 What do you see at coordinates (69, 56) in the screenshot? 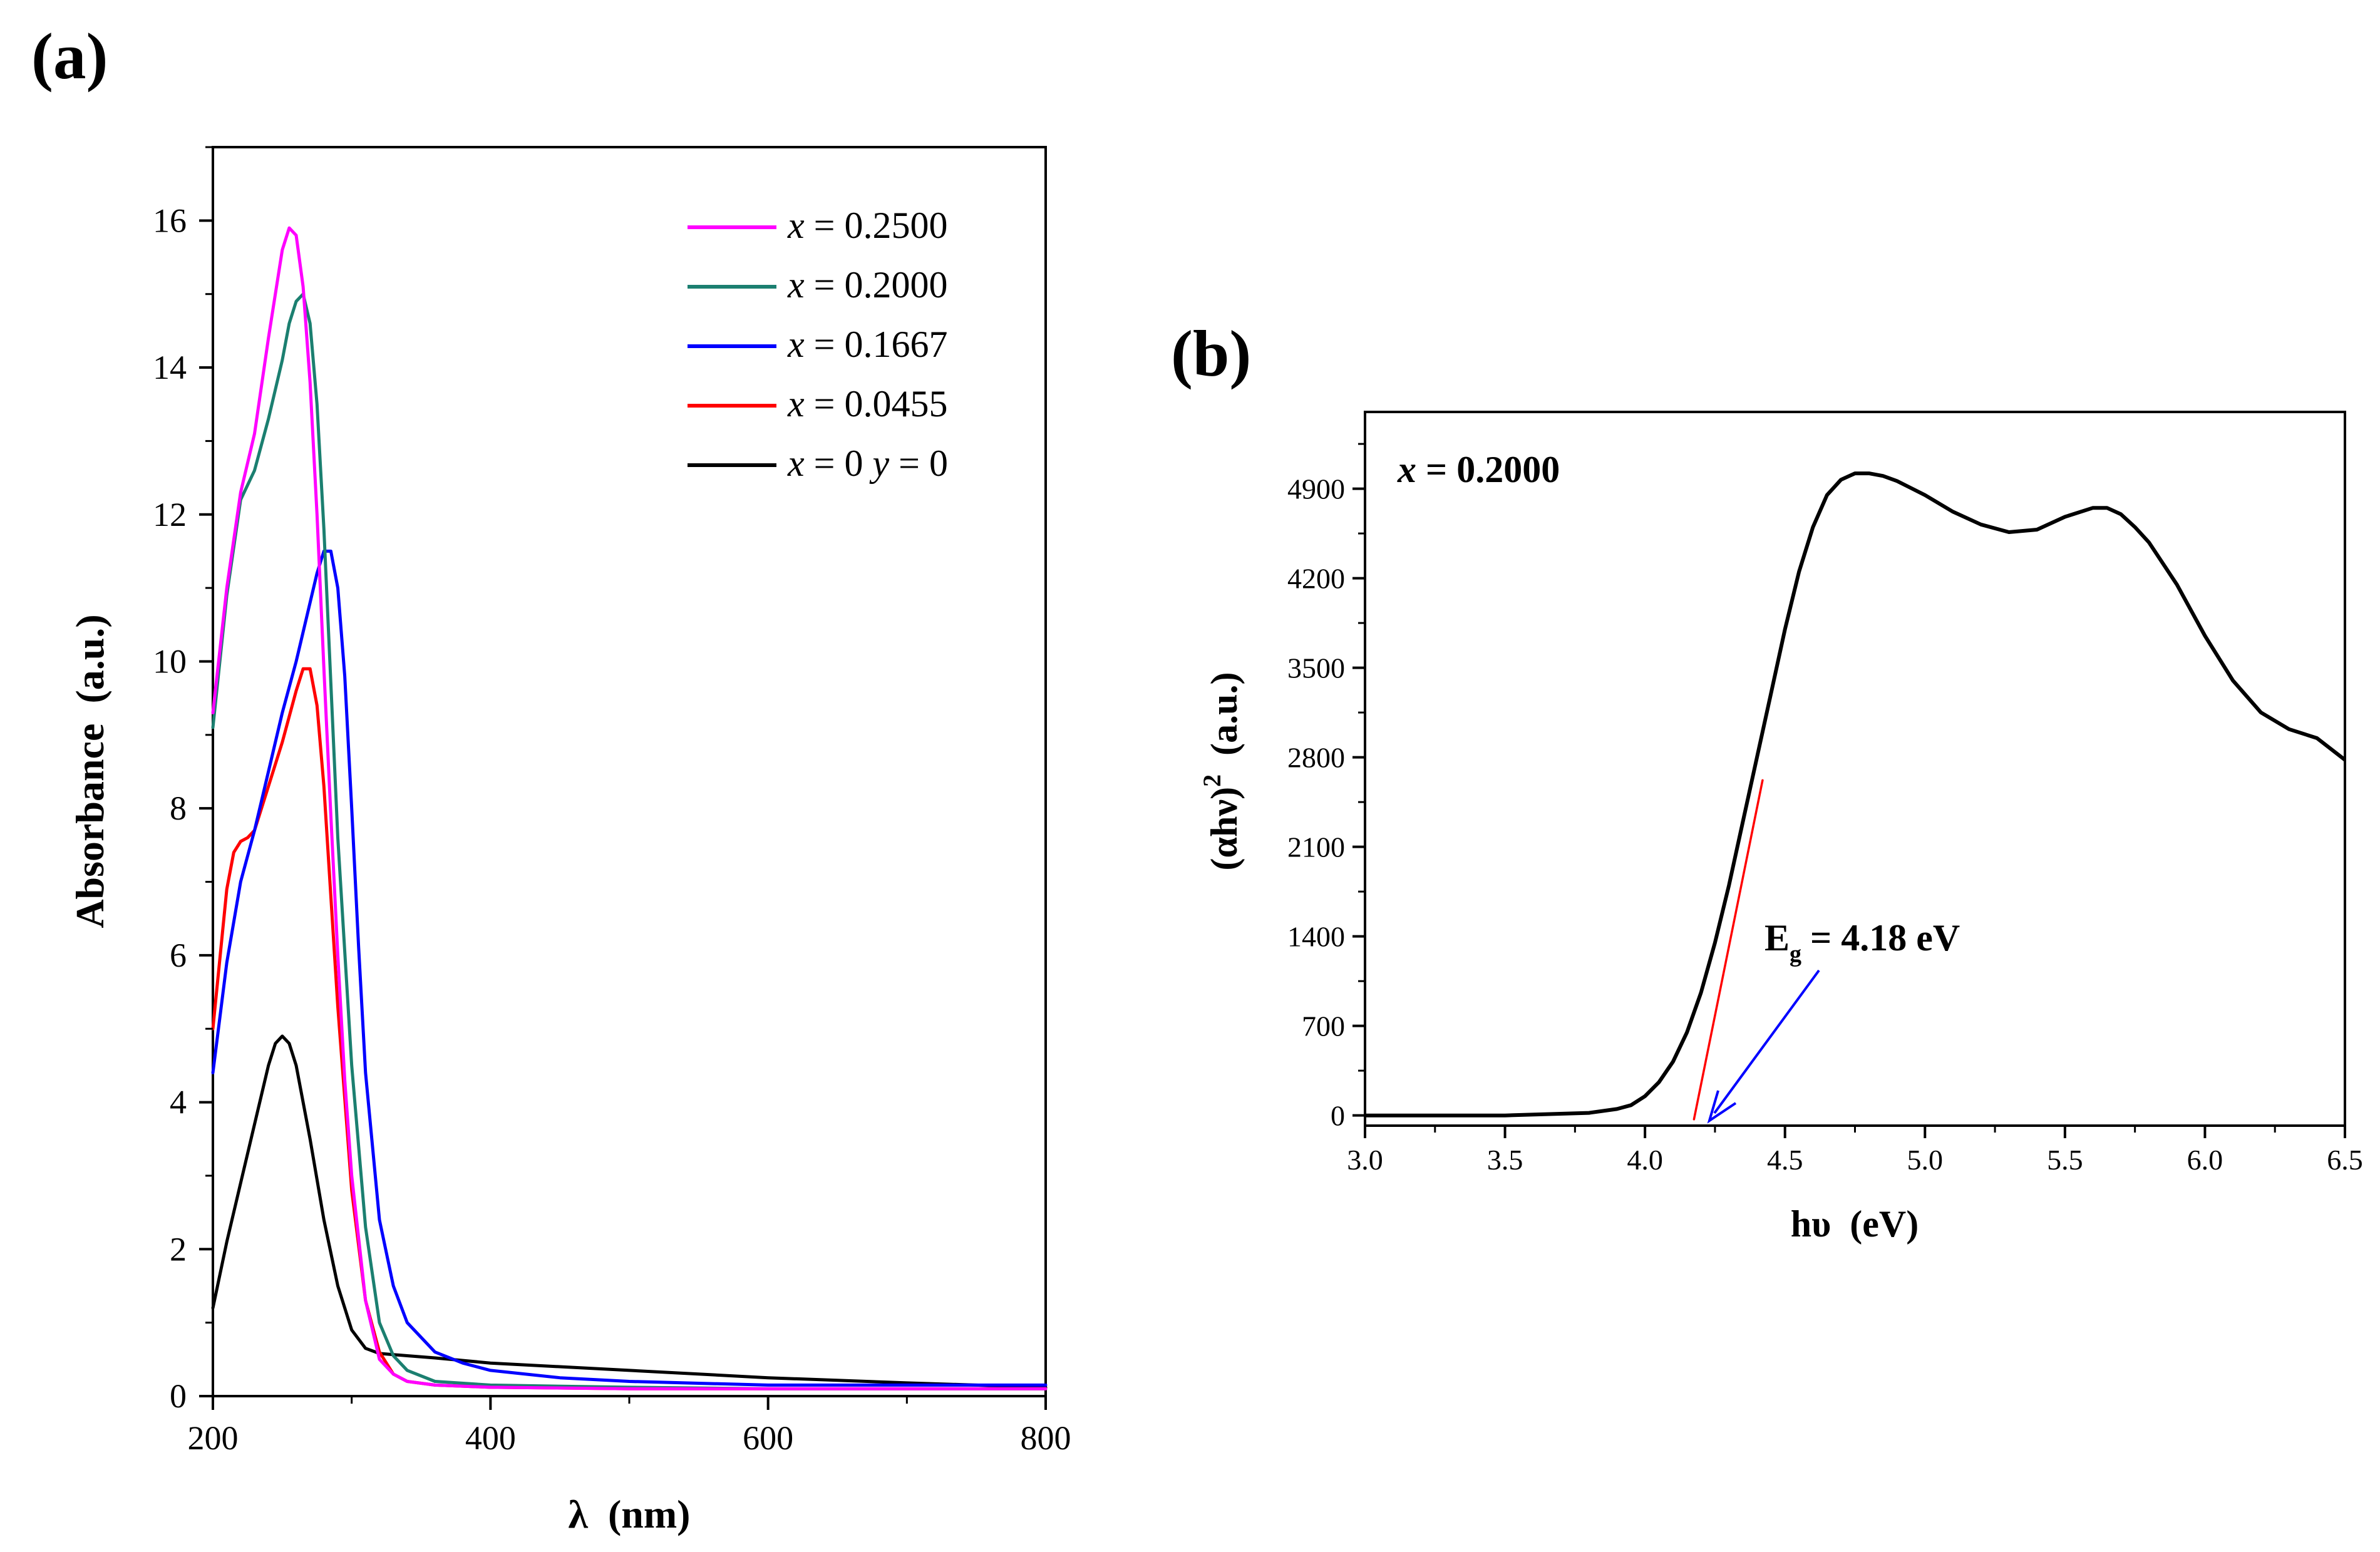
I see `panel-a-label: (a)` at bounding box center [69, 56].